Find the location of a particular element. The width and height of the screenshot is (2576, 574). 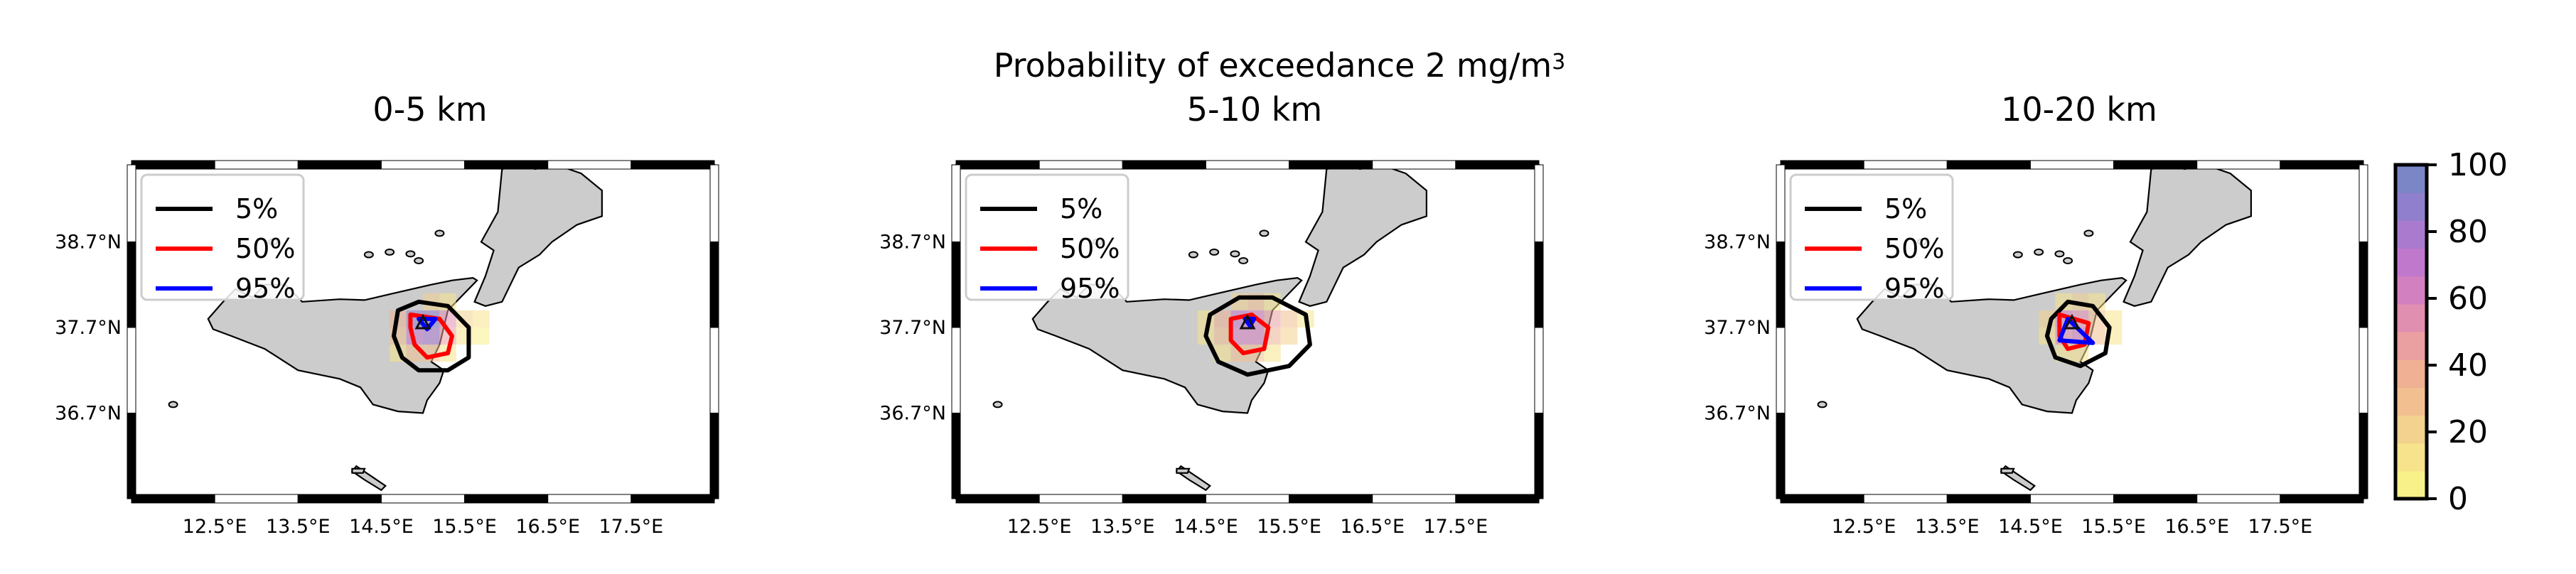

colorbar-tick-label: 40 is located at coordinates (2468, 365).